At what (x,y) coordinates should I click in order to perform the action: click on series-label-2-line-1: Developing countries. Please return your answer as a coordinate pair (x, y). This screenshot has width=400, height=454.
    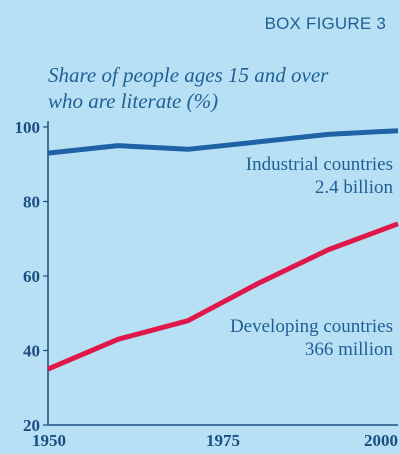
    Looking at the image, I should click on (311, 326).